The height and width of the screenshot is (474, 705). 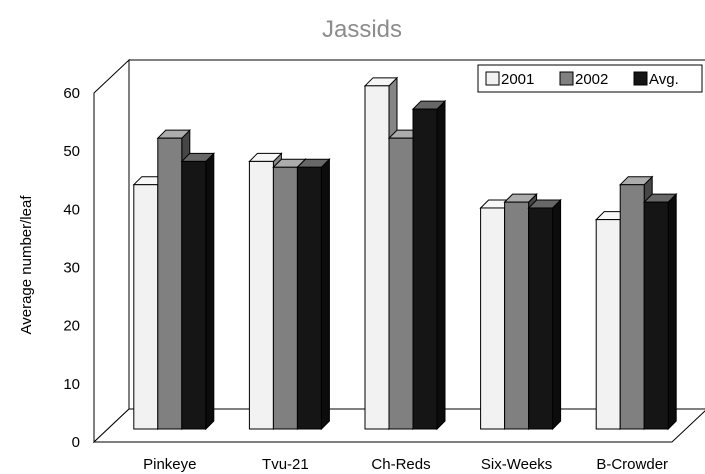 What do you see at coordinates (632, 464) in the screenshot?
I see `x-tick-label: B-Crowder` at bounding box center [632, 464].